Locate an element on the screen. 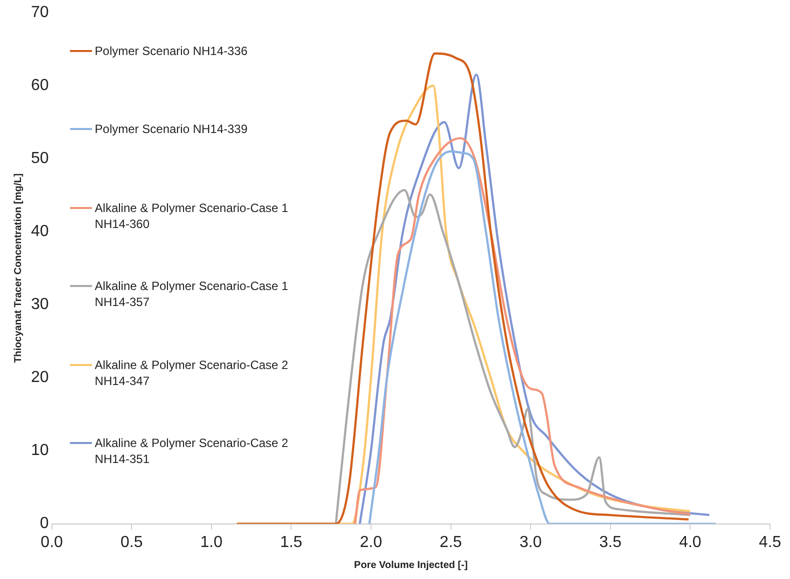 The height and width of the screenshot is (579, 790). legend-label: Alkaline & Polymer Scenario-Case 2 NH14-347 is located at coordinates (192, 372).